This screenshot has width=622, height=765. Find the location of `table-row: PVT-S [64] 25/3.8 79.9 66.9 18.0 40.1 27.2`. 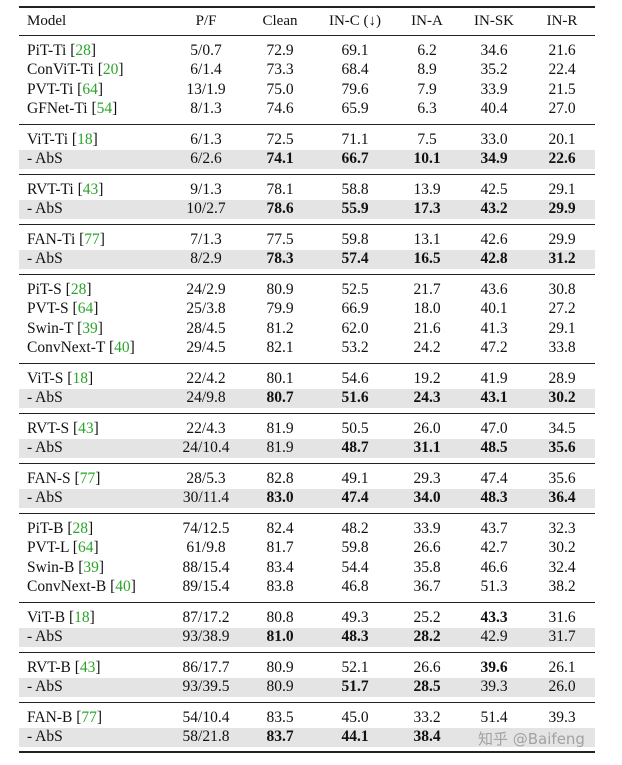

table-row: PVT-S [64] 25/3.8 79.9 66.9 18.0 40.1 27.2 is located at coordinates (307, 310).